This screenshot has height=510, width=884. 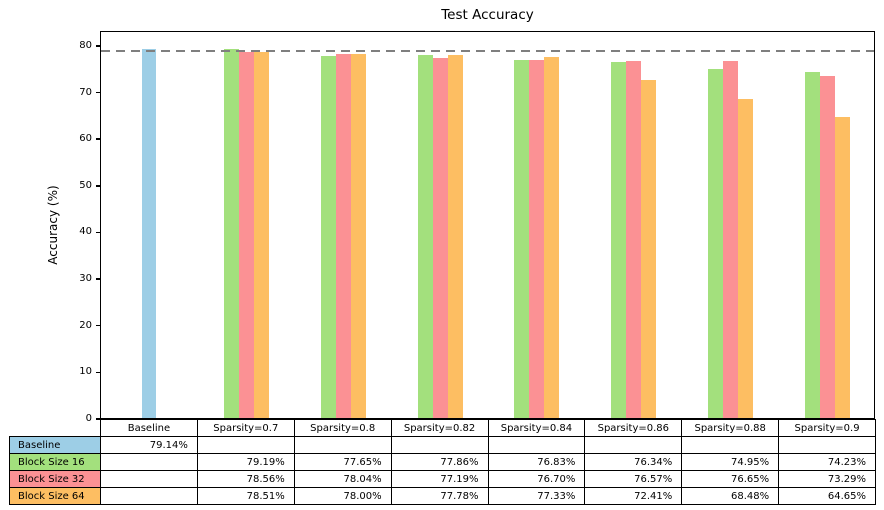 What do you see at coordinates (85, 279) in the screenshot?
I see `y-tick-label: 30` at bounding box center [85, 279].